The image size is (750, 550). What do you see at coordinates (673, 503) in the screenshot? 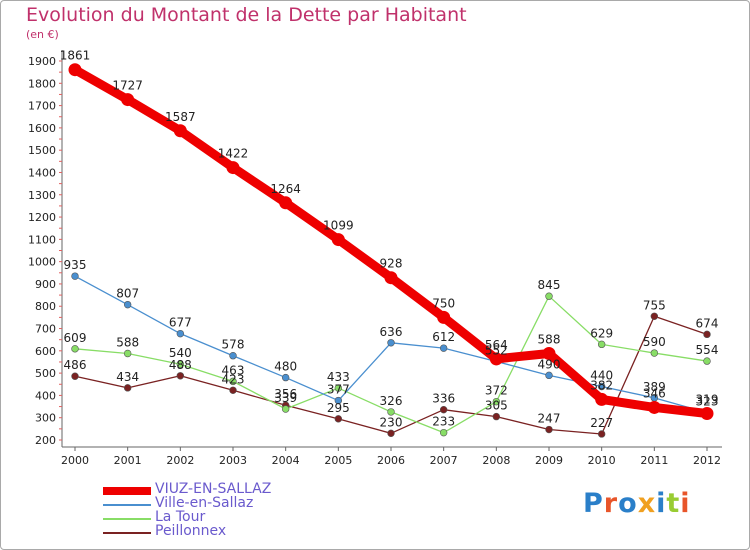
I see `logo-letter: t` at bounding box center [673, 503].